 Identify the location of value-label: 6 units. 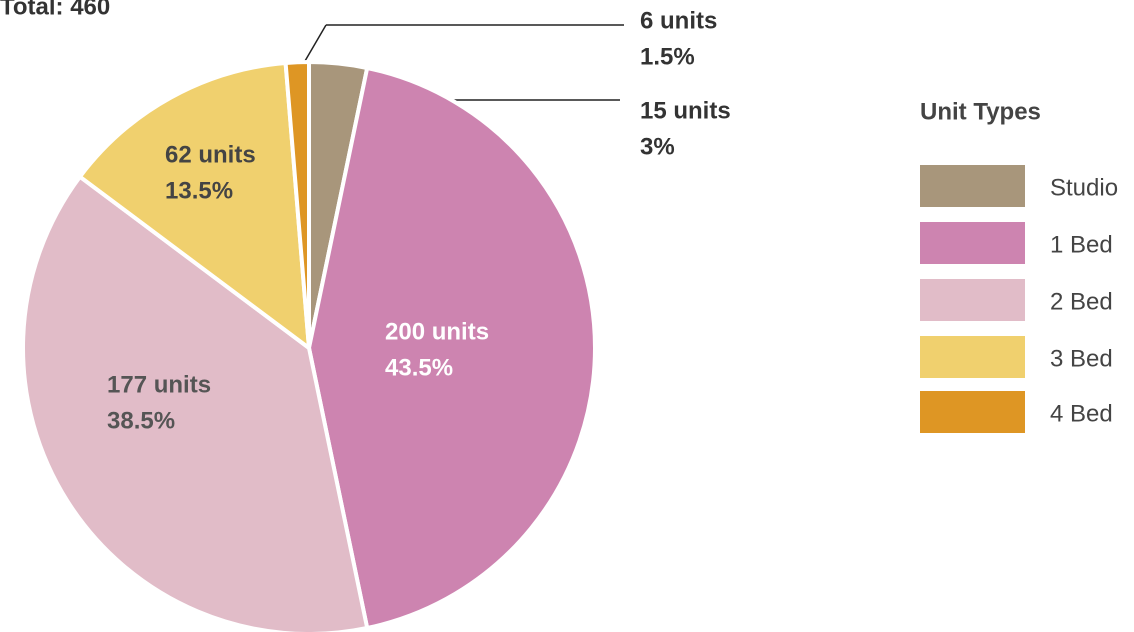
(678, 20).